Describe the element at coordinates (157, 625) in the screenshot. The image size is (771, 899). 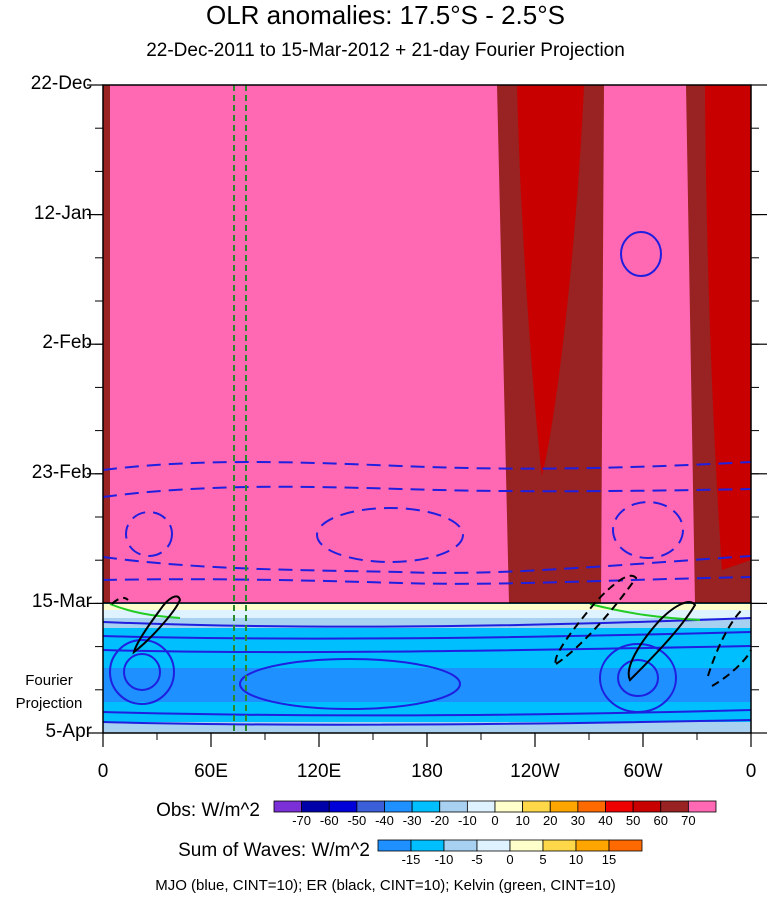
I see `er-contour-west` at that location.